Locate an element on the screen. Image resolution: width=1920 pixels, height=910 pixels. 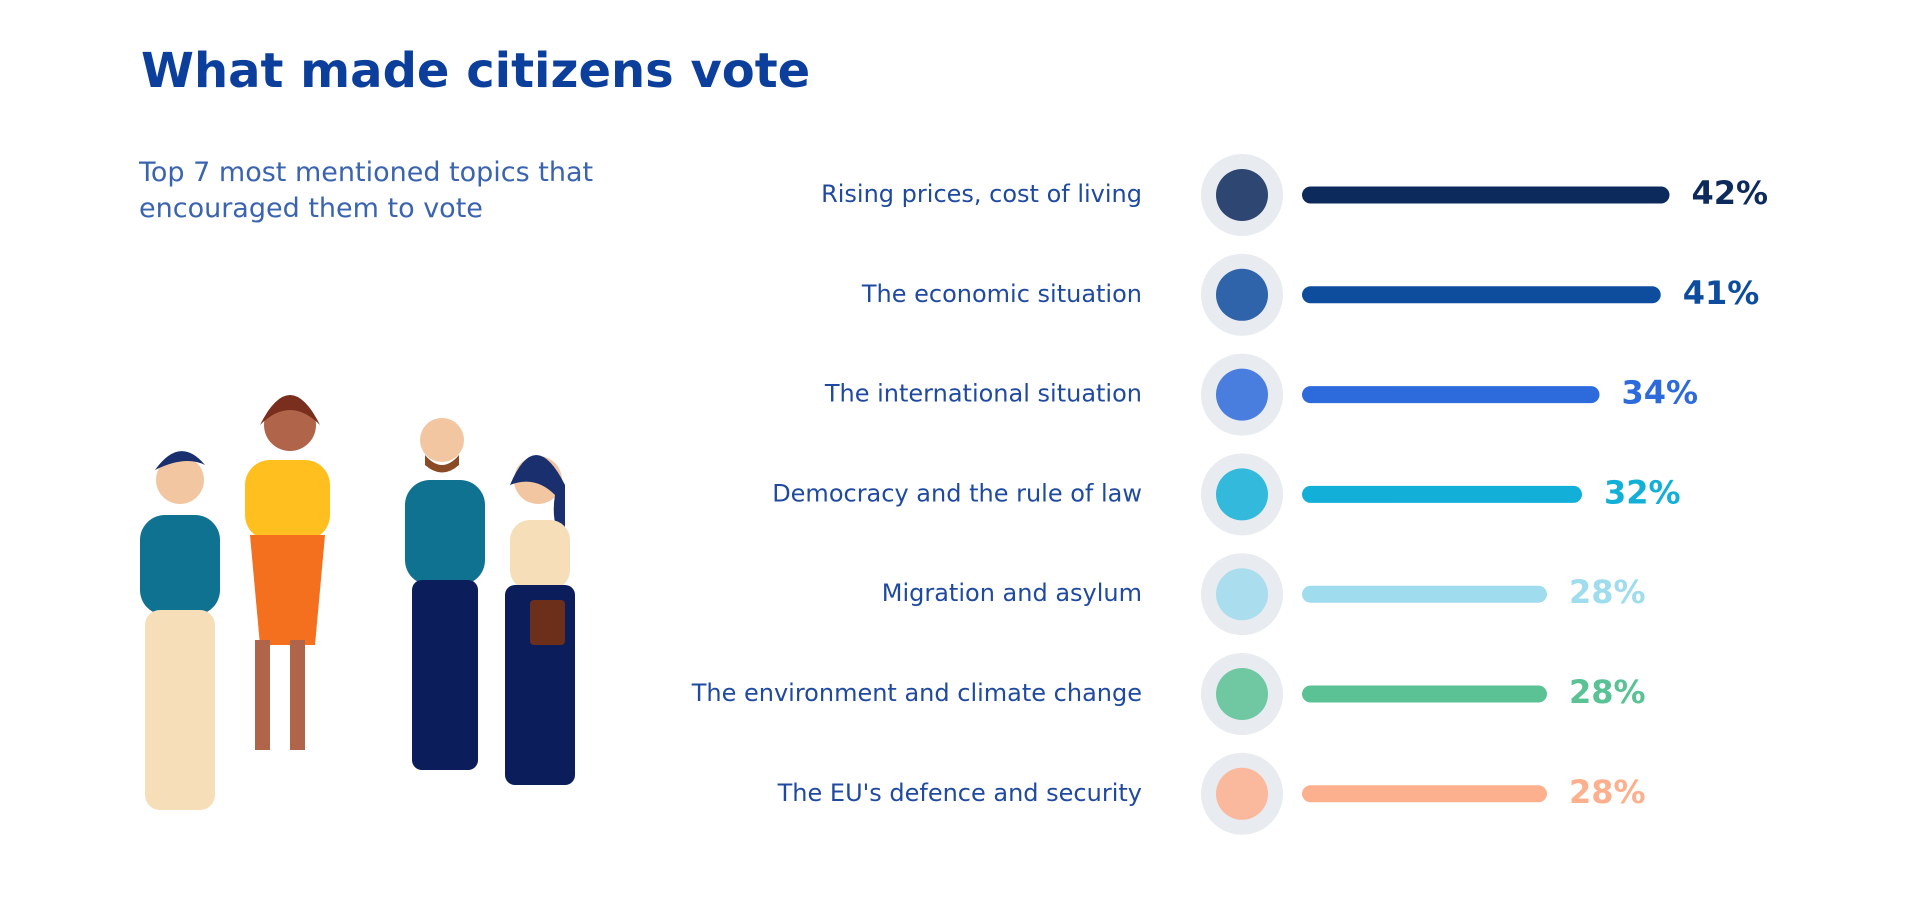
value-label: 32% is located at coordinates (1642, 492).